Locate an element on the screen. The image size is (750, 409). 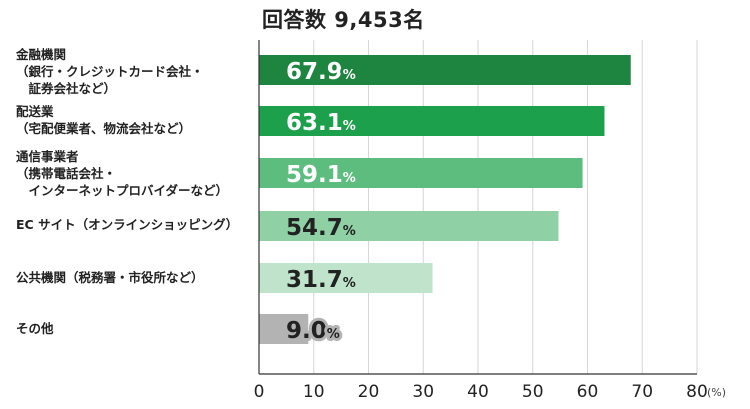
category-label: EC サイト（オンラインショッピング） is located at coordinates (127, 224).